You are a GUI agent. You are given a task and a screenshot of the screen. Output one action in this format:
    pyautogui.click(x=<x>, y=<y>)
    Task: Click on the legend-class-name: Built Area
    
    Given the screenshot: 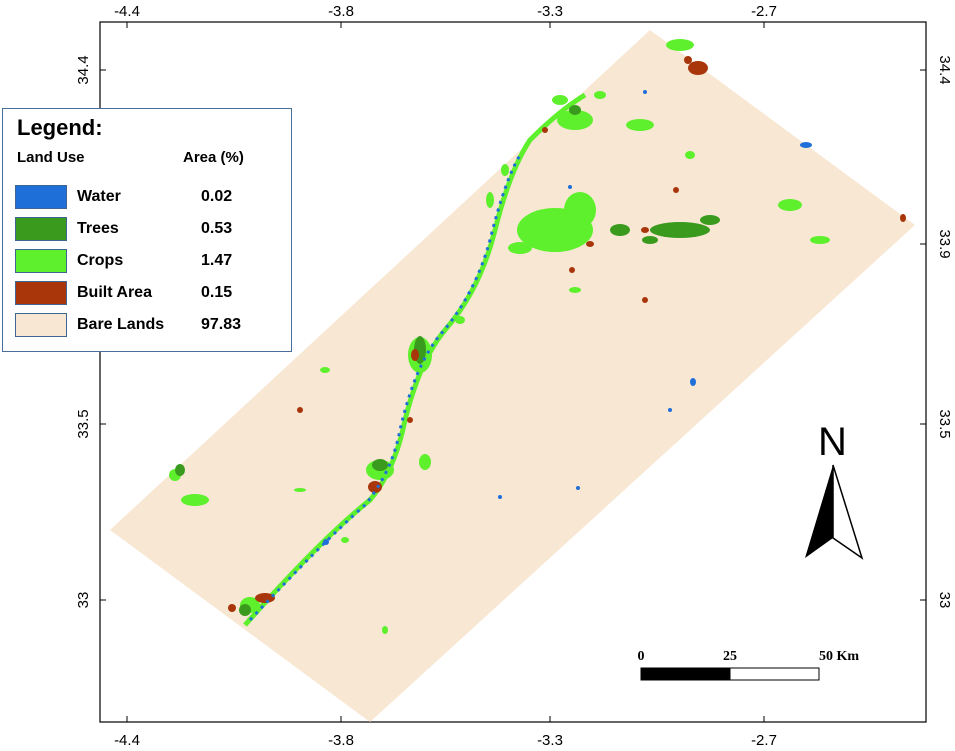 What is the action you would take?
    pyautogui.click(x=114, y=292)
    